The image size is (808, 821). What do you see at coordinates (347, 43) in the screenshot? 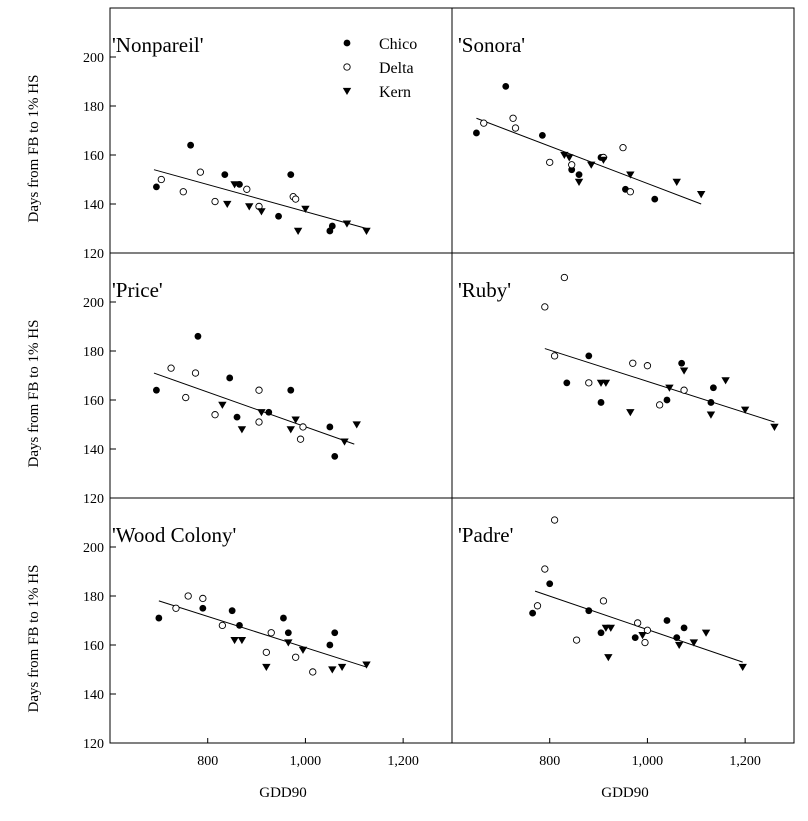
I see `legend-marker-chico` at bounding box center [347, 43].